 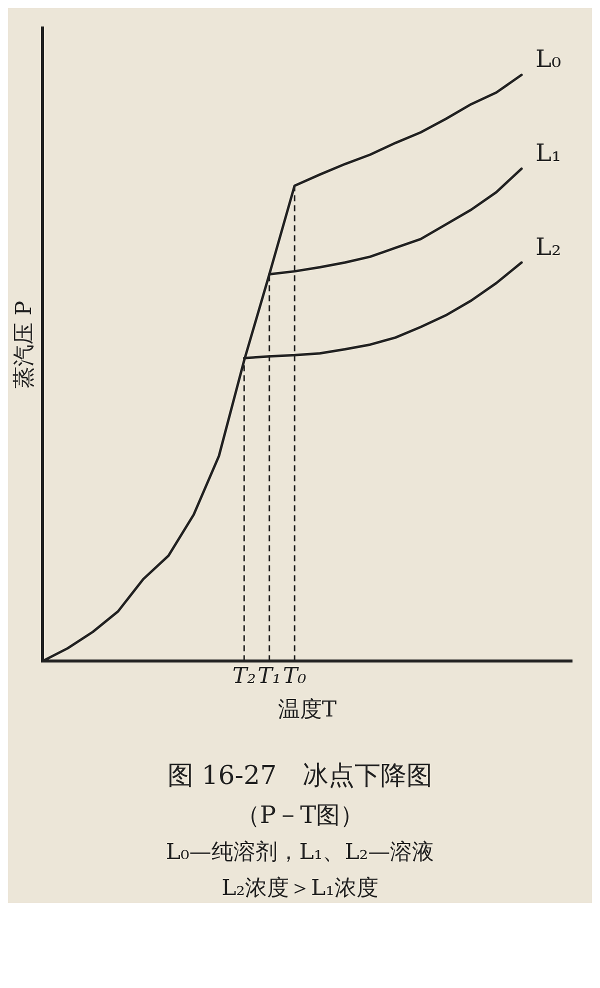 I want to click on text: （P－T图）, so click(x=300, y=815).